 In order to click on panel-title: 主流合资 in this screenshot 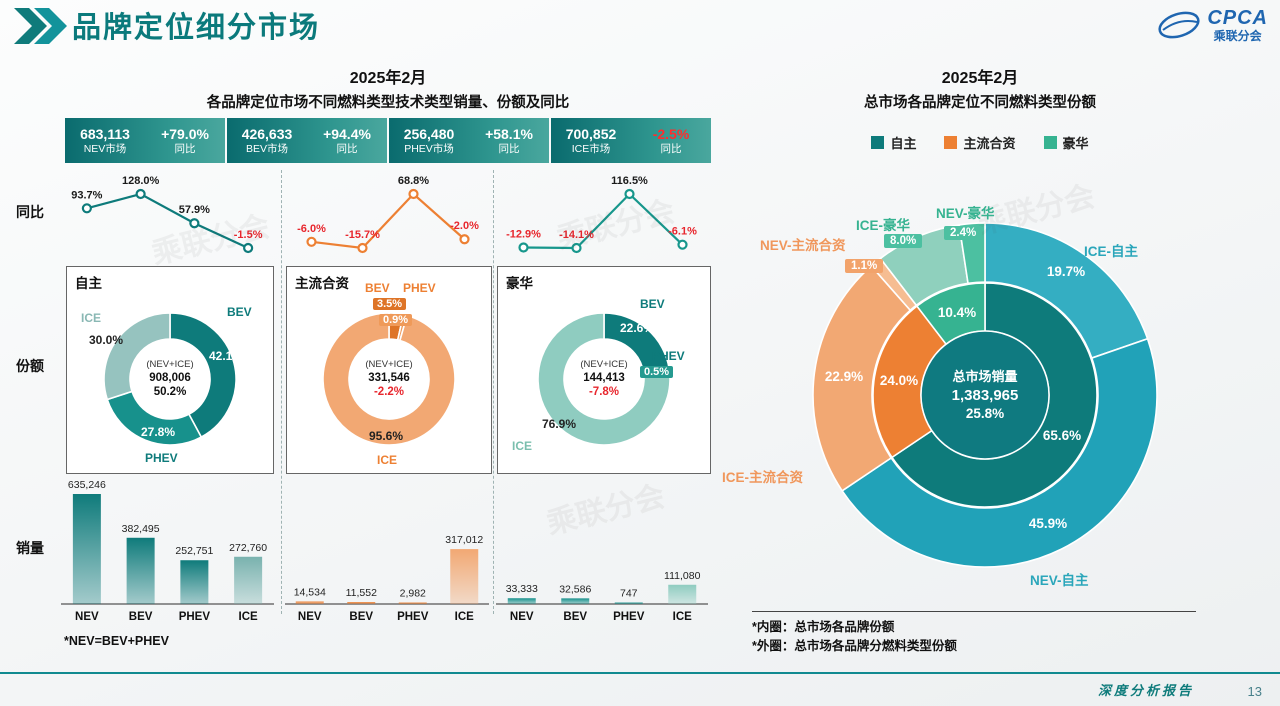, I will do `click(322, 283)`.